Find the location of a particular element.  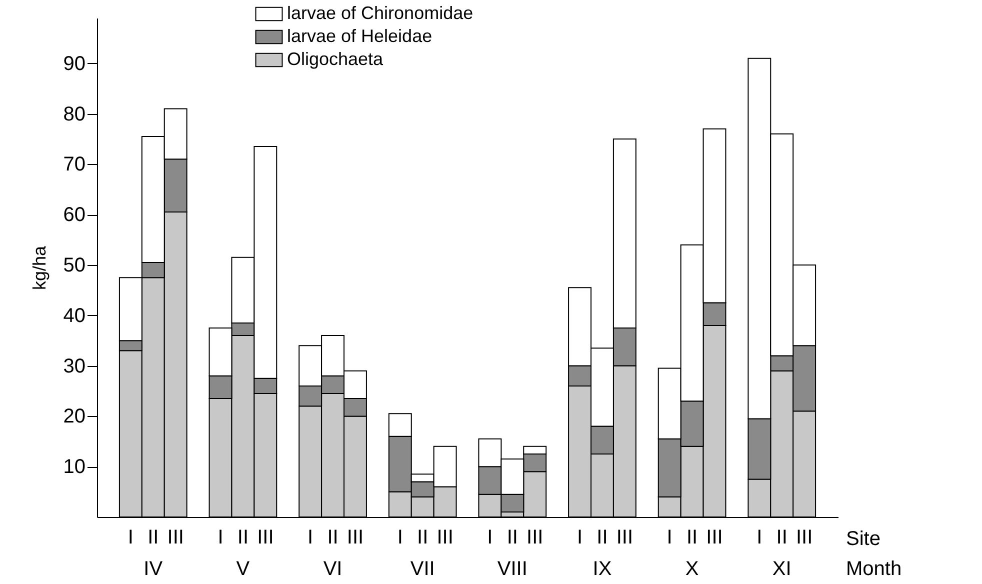

x-axis-title: Site is located at coordinates (863, 539).